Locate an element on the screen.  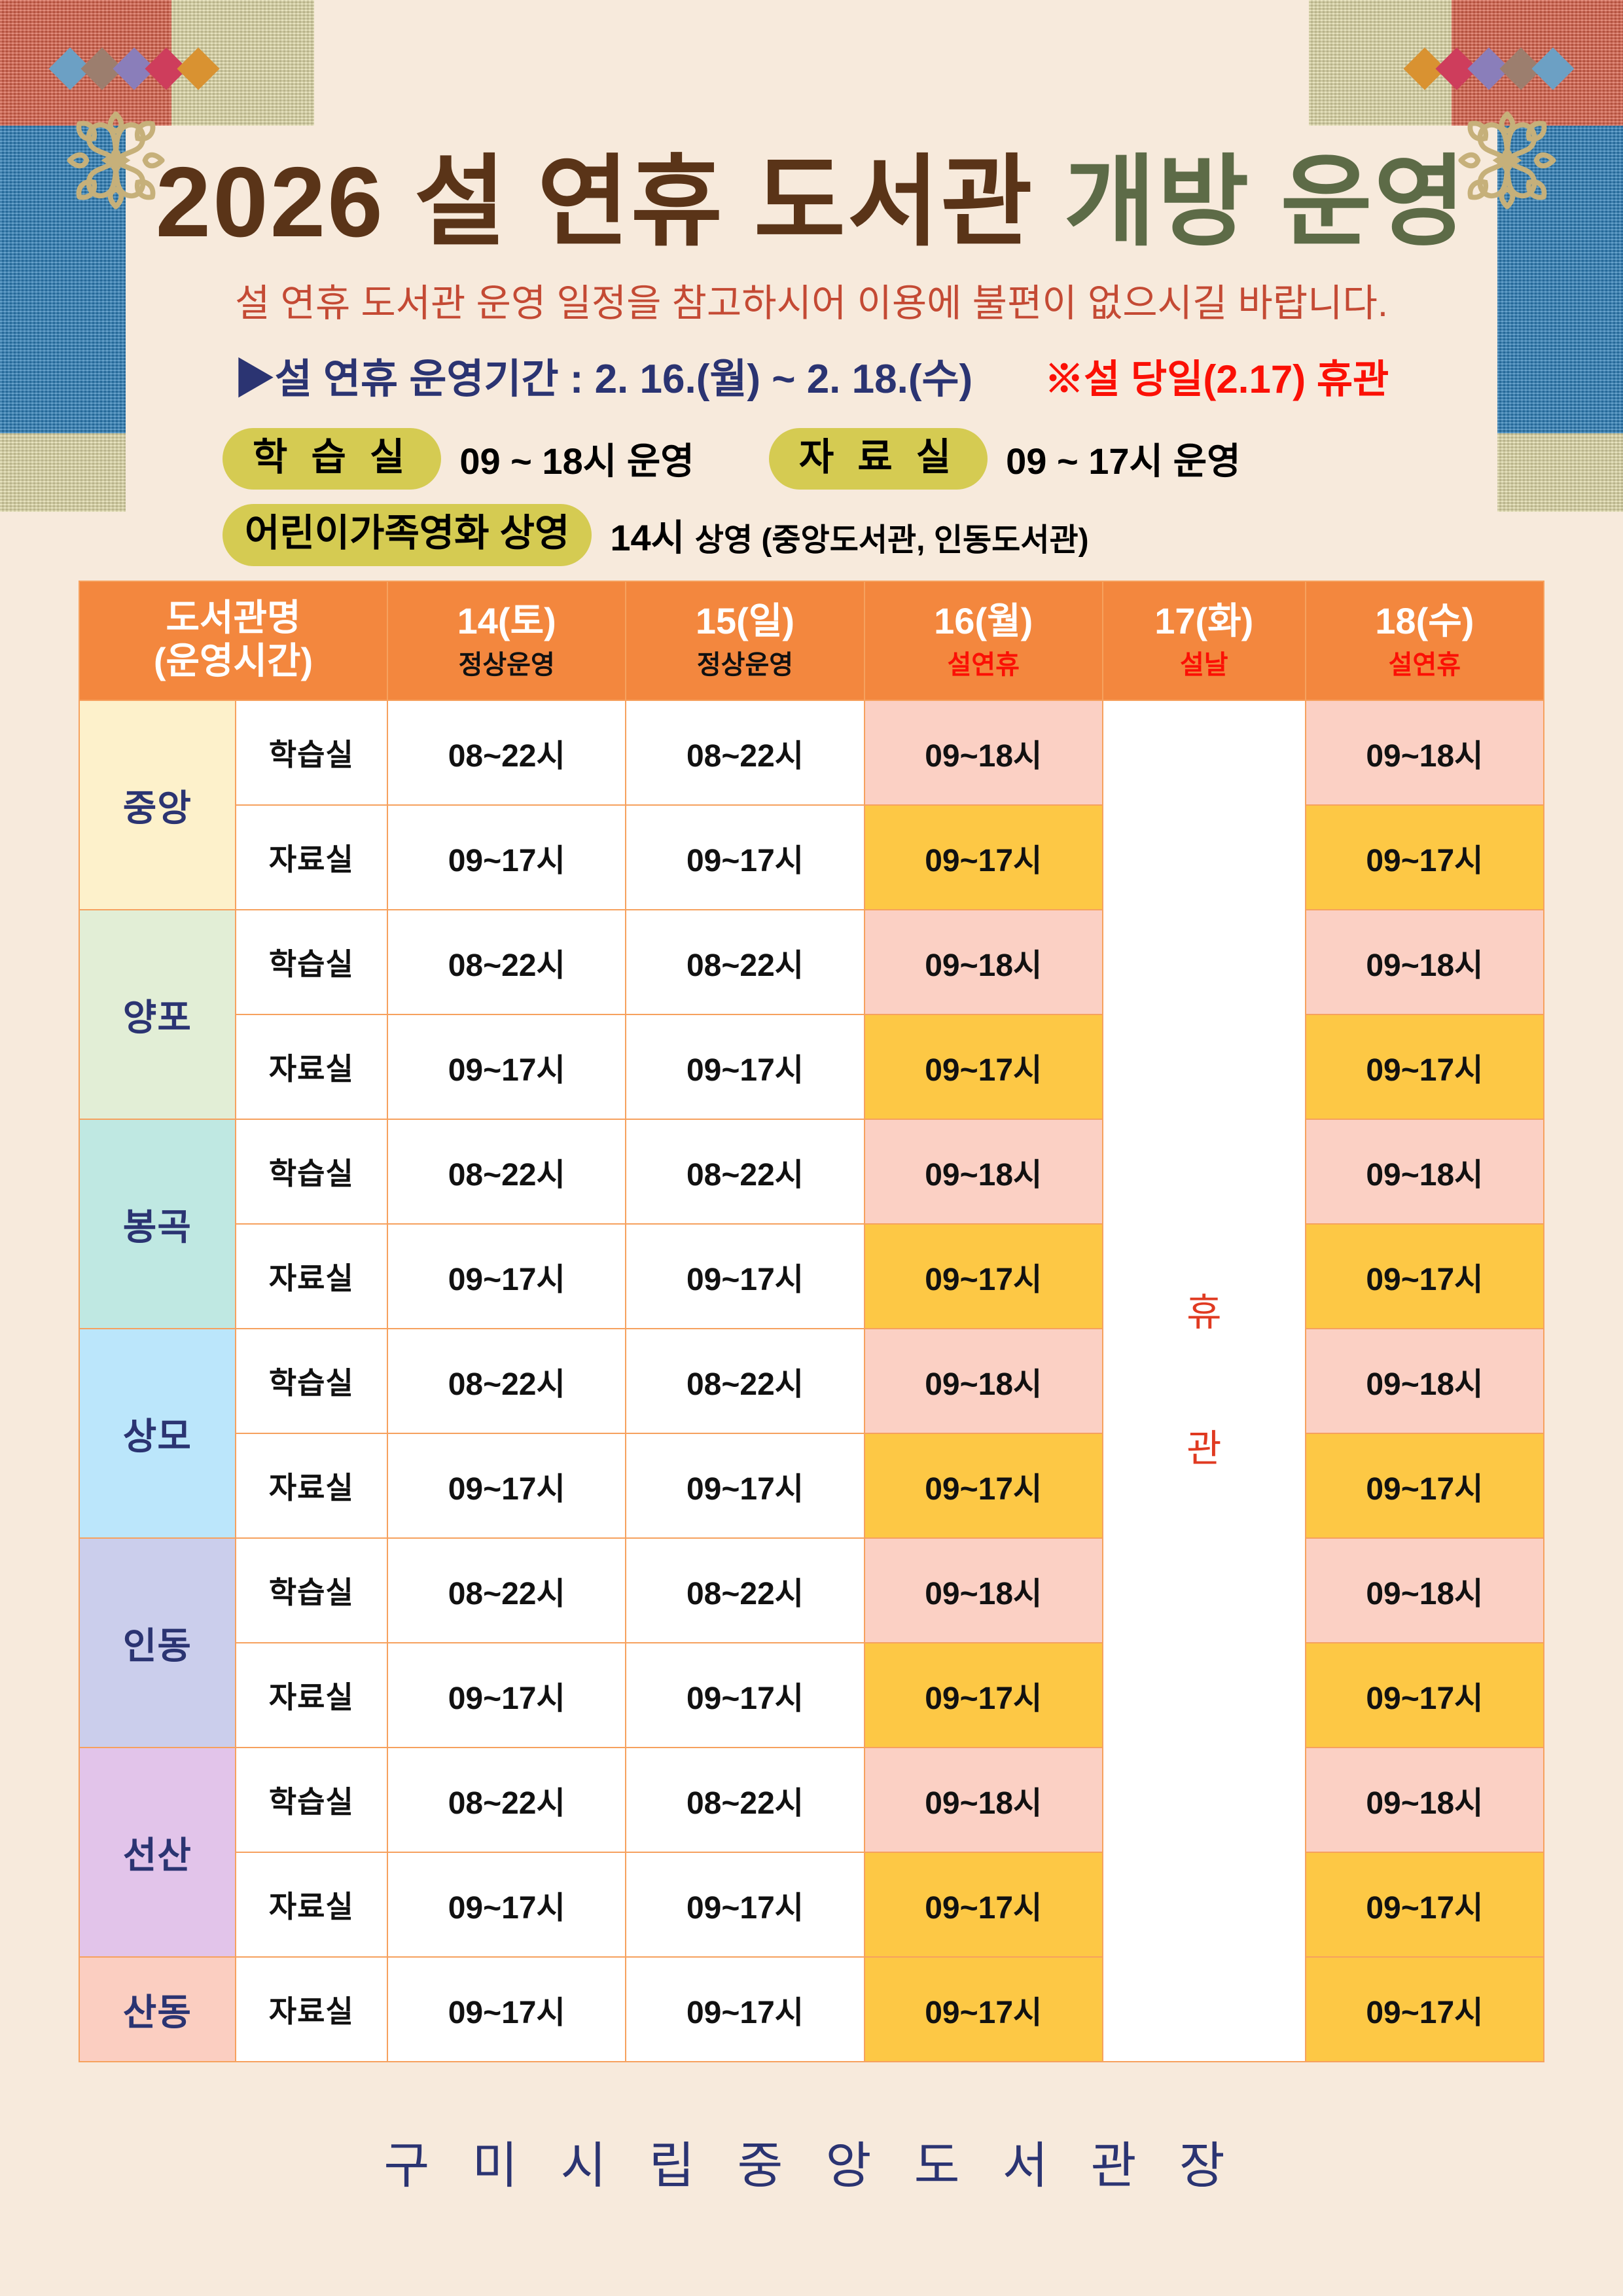
badge-family-movie-time: 14시 is located at coordinates (647, 538).